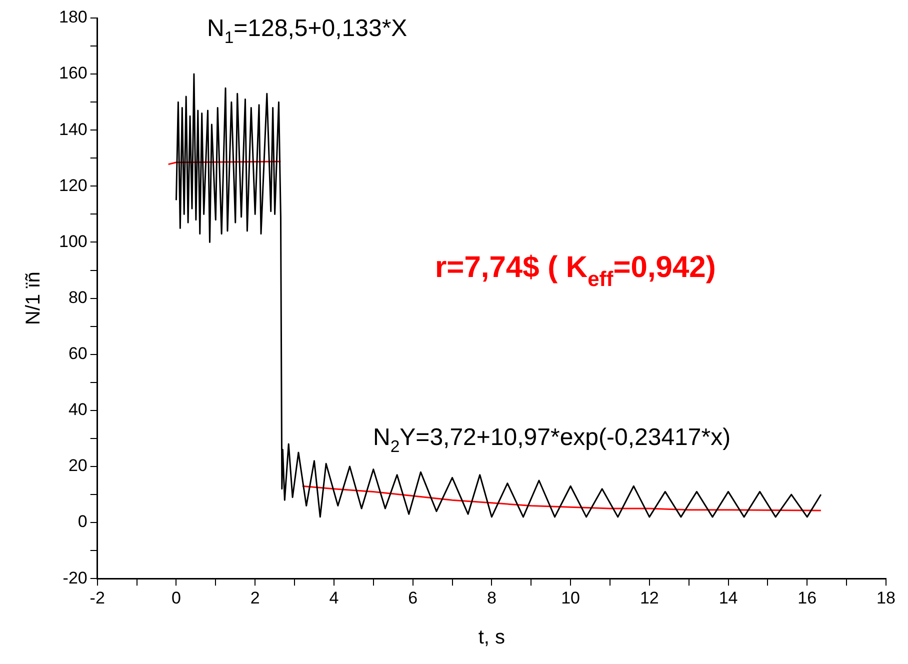 The height and width of the screenshot is (664, 908). Describe the element at coordinates (728, 598) in the screenshot. I see `x-tick-label: 14` at that location.